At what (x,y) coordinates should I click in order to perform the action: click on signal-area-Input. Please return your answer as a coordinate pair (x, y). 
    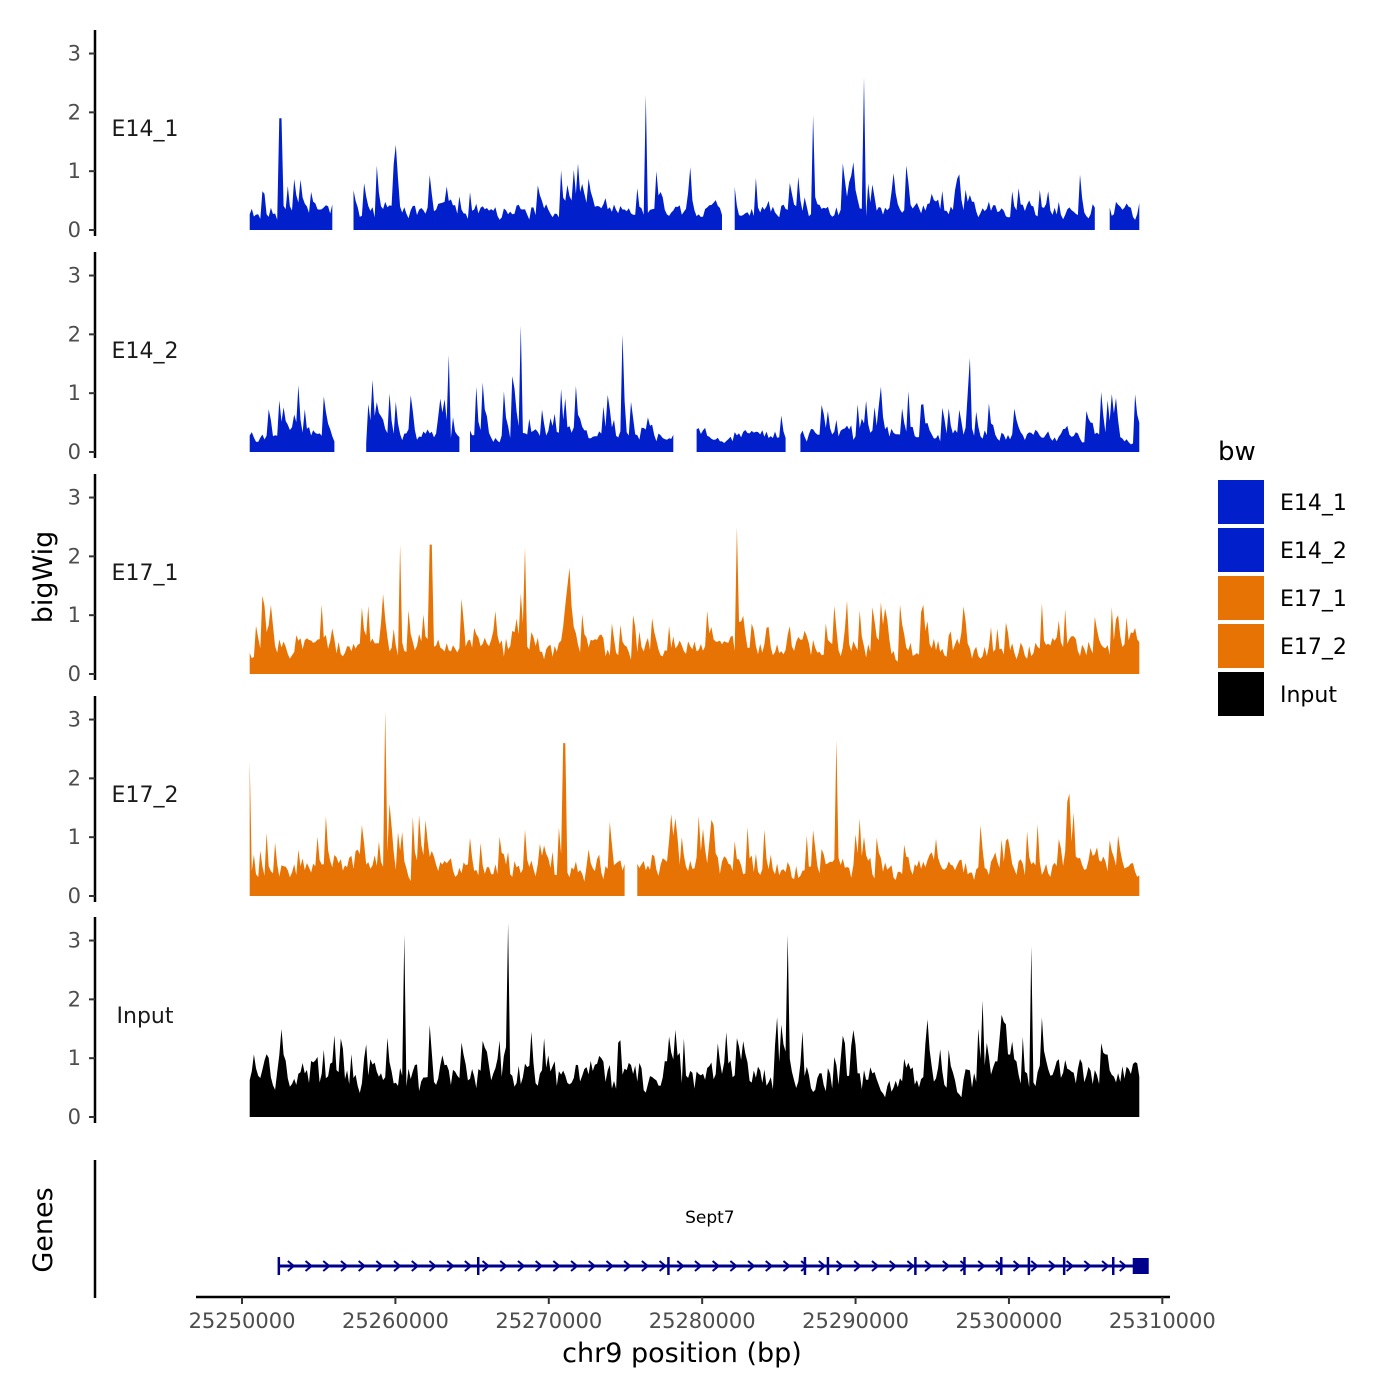
    Looking at the image, I should click on (694, 1019).